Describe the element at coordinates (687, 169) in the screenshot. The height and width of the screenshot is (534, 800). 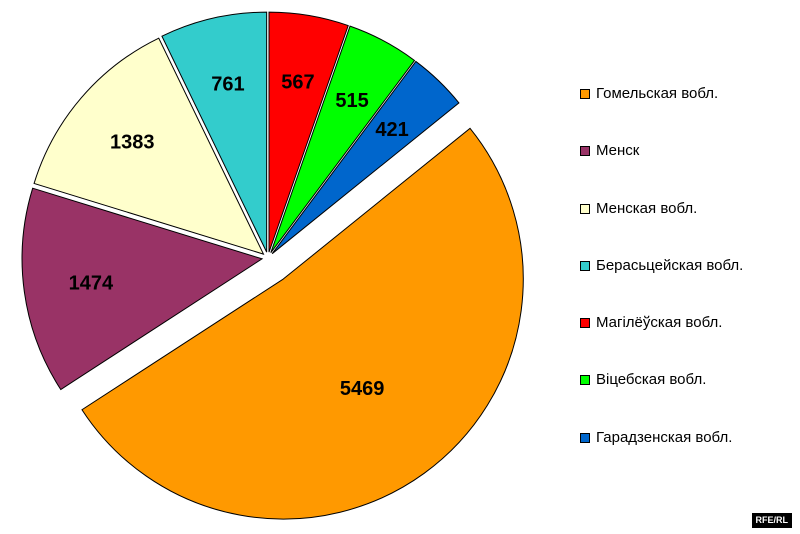
I see `legend-item-2: Менск` at that location.